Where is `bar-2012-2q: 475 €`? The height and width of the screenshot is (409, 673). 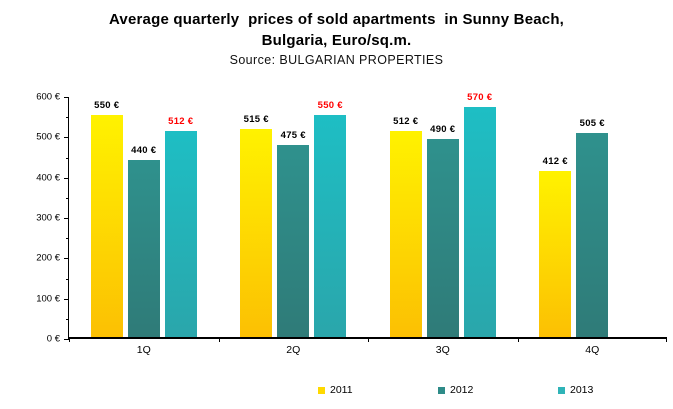 bar-2012-2q: 475 € is located at coordinates (293, 233).